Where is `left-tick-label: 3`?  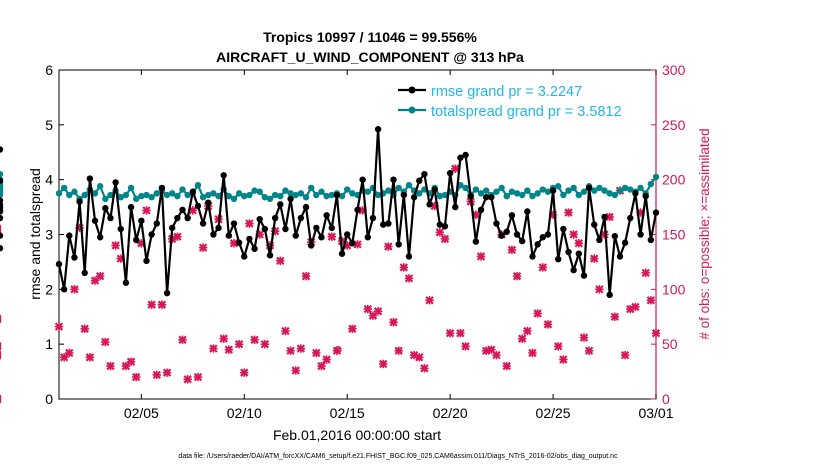
left-tick-label: 3 is located at coordinates (49, 235).